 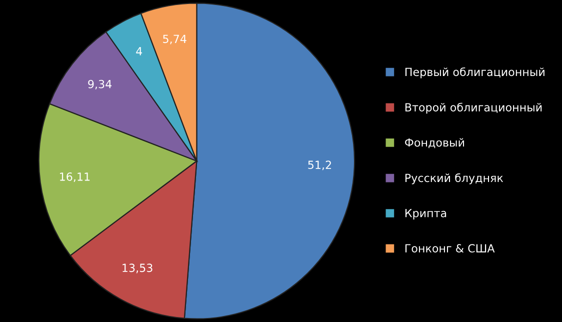 What do you see at coordinates (75, 177) in the screenshot?
I see `data-label: 16,11` at bounding box center [75, 177].